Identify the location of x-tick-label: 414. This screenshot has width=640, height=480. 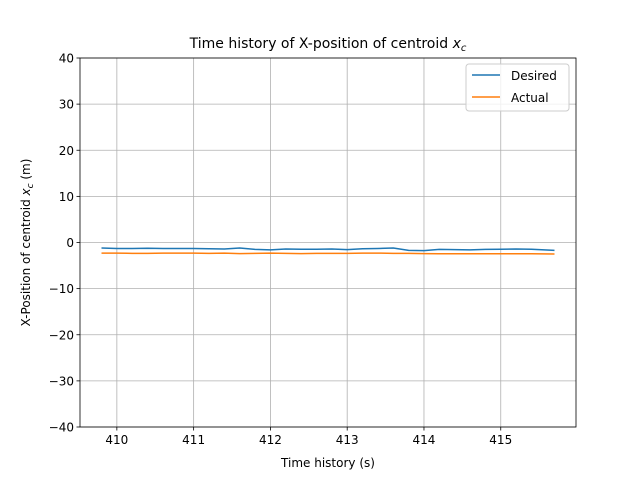
(424, 440).